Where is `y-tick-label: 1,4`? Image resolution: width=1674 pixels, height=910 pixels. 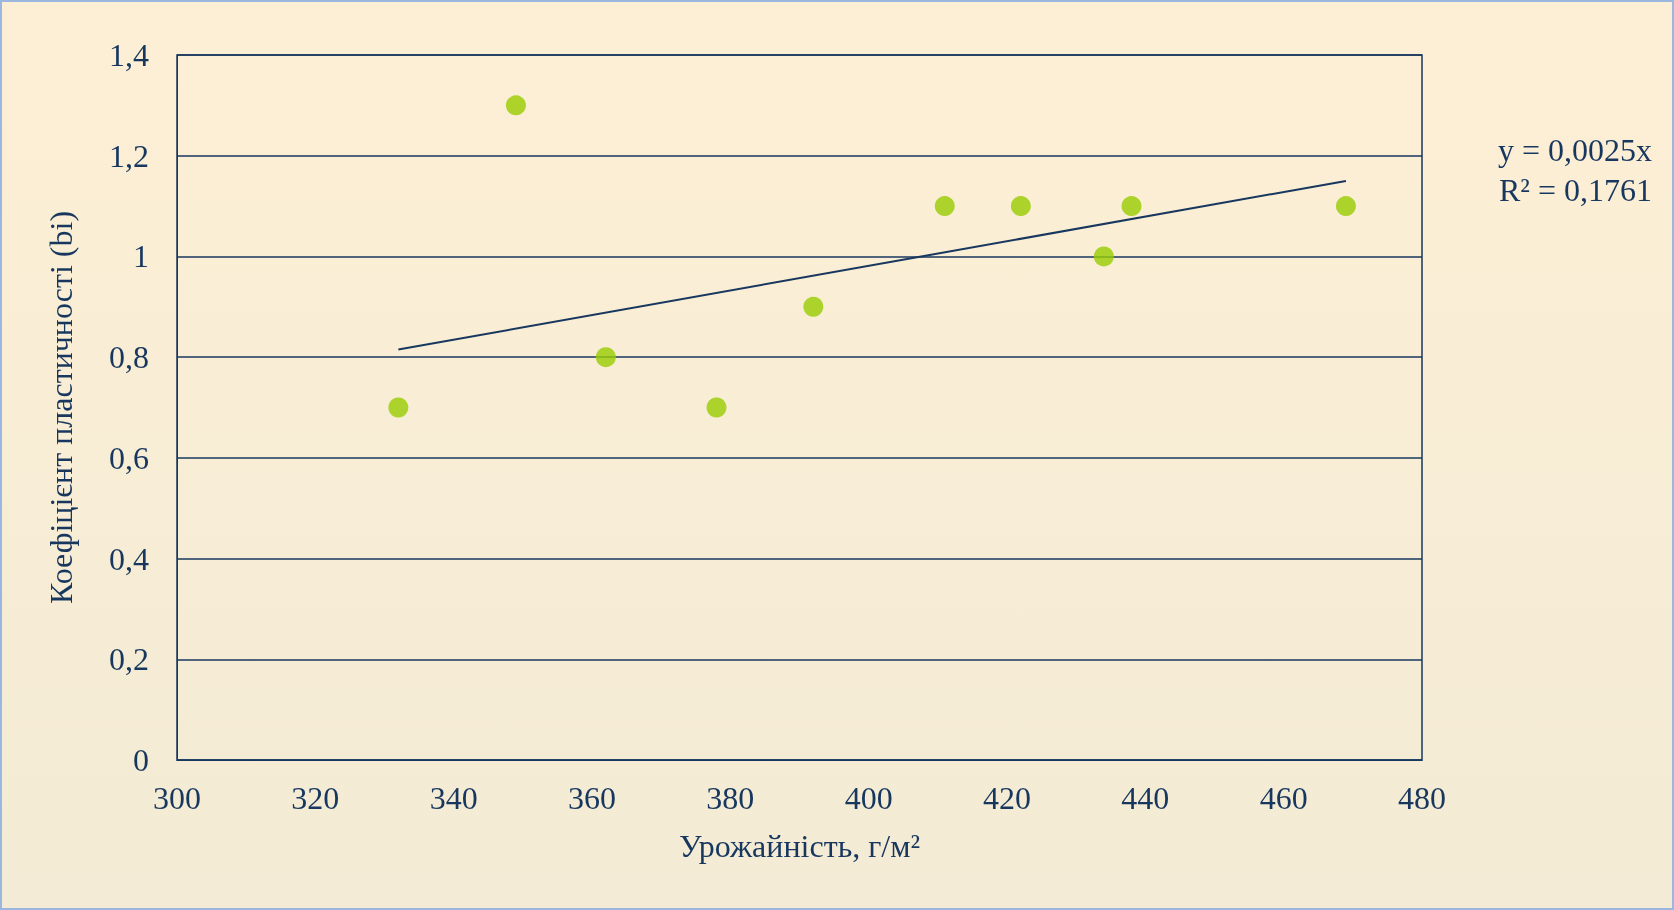 y-tick-label: 1,4 is located at coordinates (129, 55).